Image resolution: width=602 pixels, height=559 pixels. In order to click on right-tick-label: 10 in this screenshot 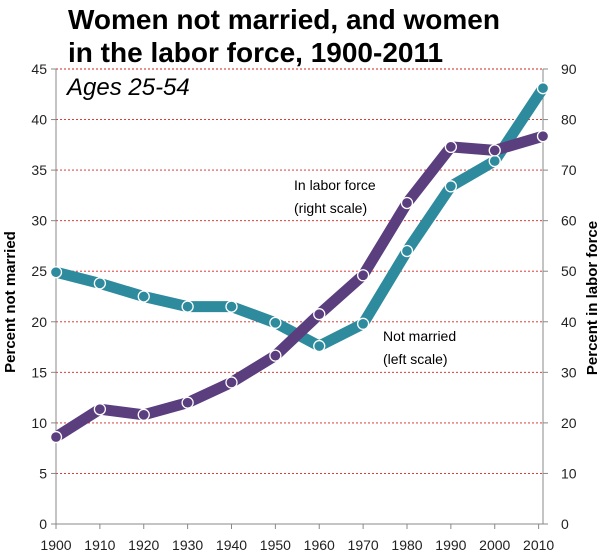, I will do `click(569, 473)`.